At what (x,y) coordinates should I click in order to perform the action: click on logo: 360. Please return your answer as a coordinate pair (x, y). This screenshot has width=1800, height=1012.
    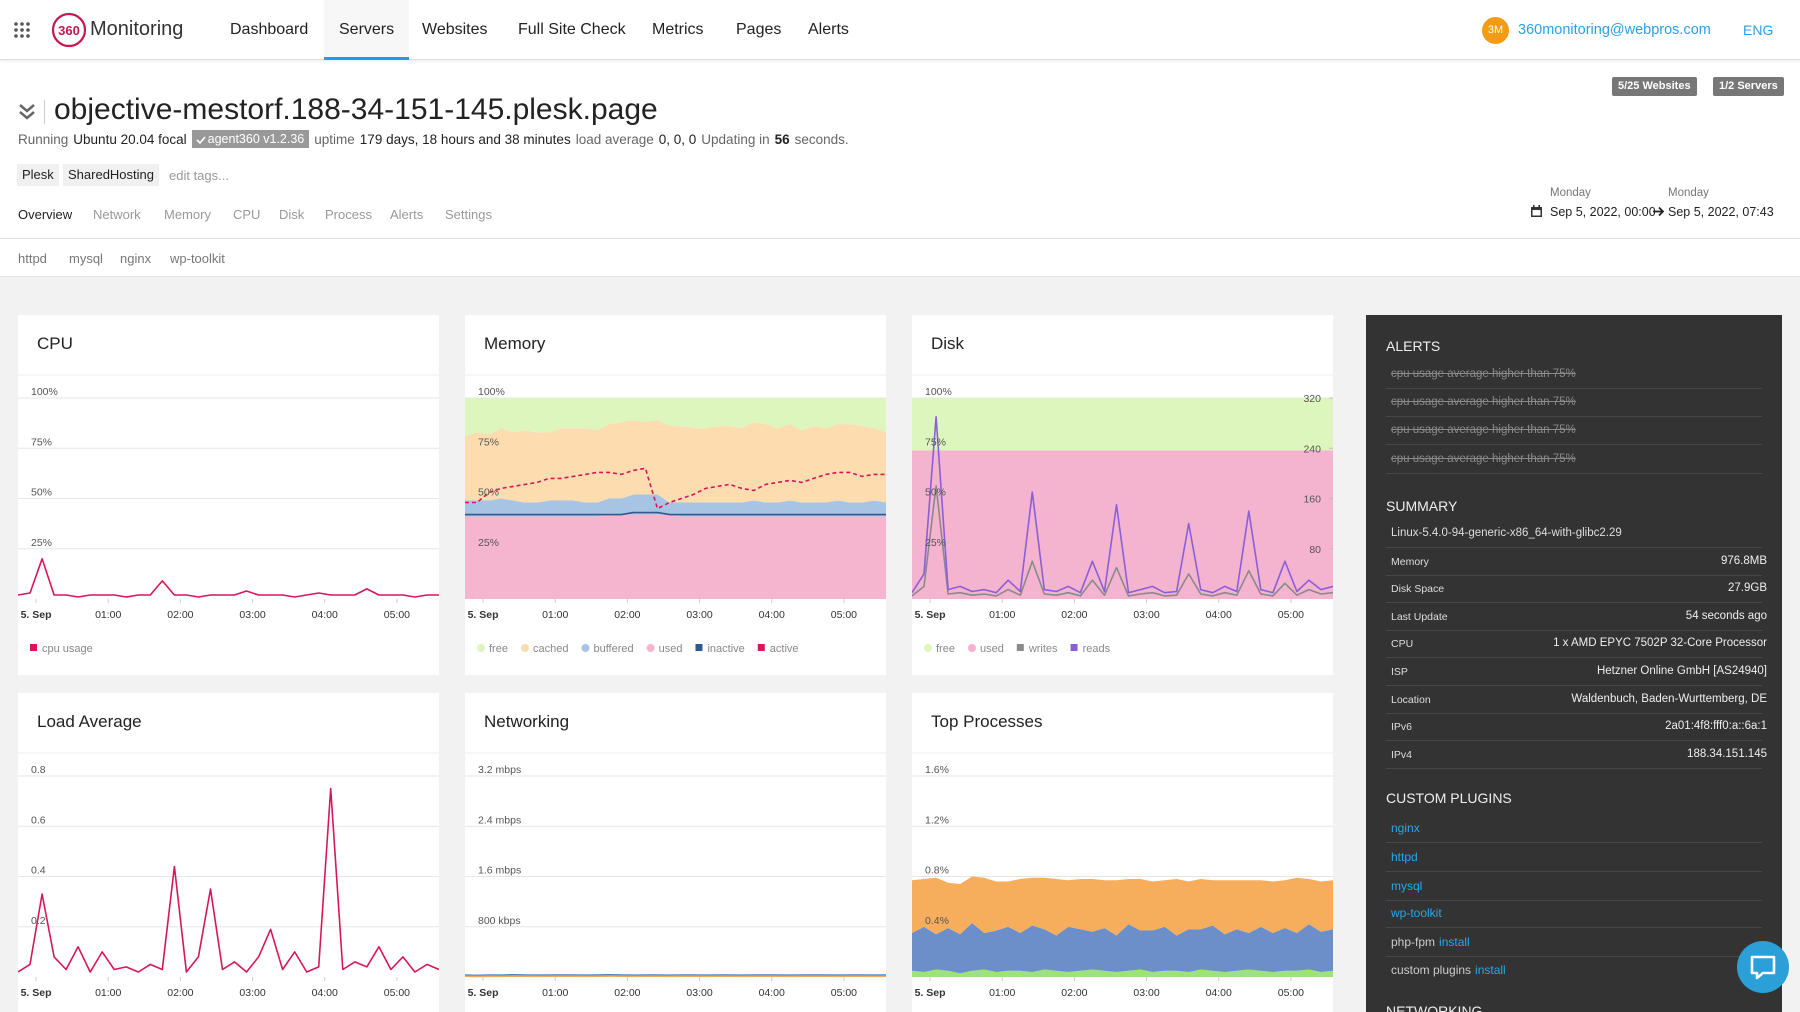
    Looking at the image, I should click on (69, 30).